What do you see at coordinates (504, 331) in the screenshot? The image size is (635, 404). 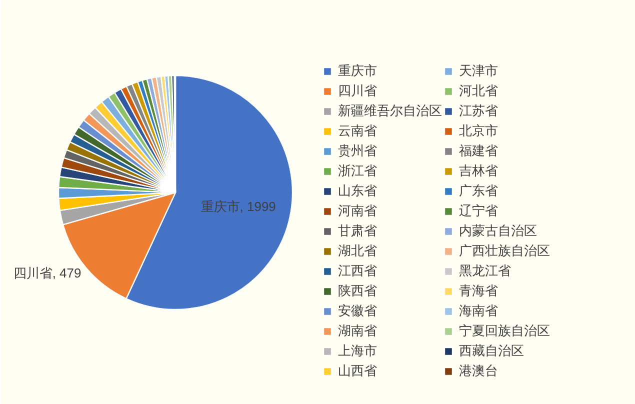 I see `legend-label: 宁夏回族自治区` at bounding box center [504, 331].